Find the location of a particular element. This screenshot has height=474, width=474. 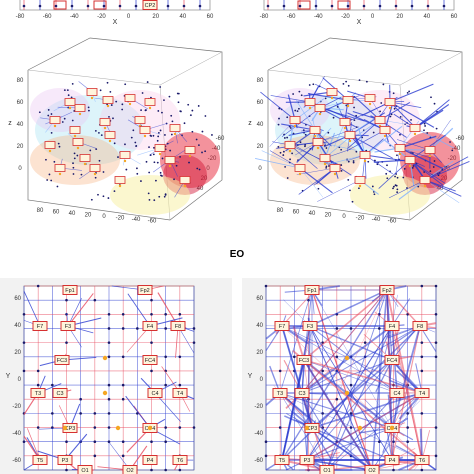

y-tick-label: 40 is located at coordinates (17, 326).